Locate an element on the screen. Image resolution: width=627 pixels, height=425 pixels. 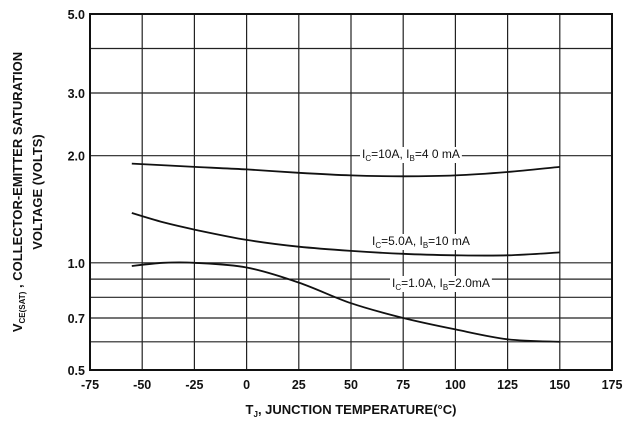
x-tick-label: 0 is located at coordinates (246, 385).